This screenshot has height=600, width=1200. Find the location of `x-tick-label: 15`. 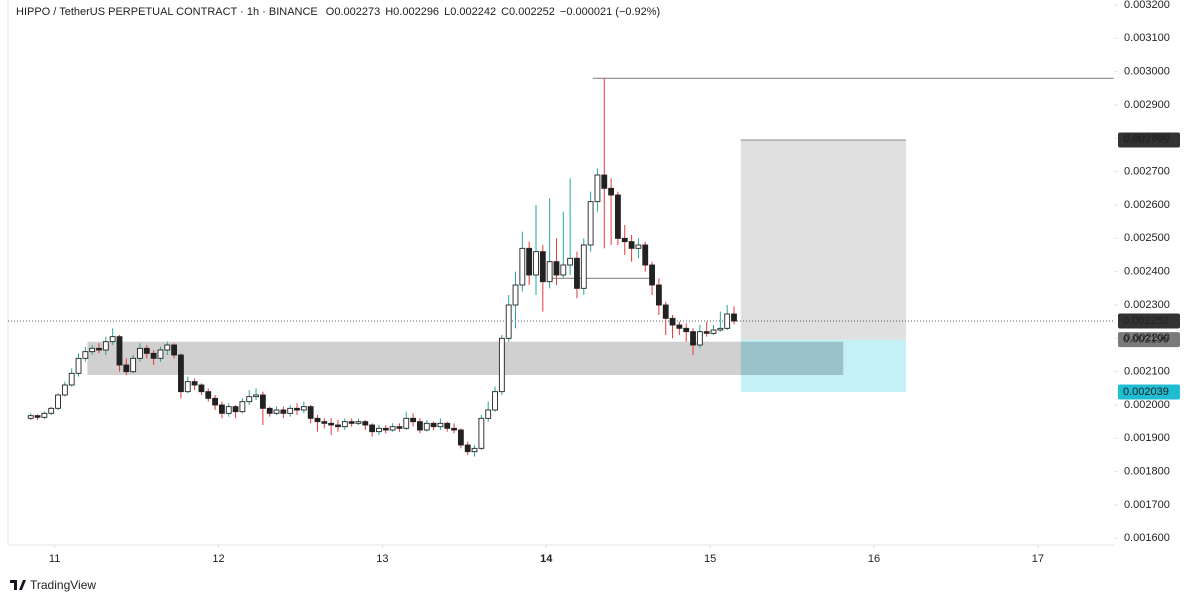

x-tick-label: 15 is located at coordinates (710, 559).